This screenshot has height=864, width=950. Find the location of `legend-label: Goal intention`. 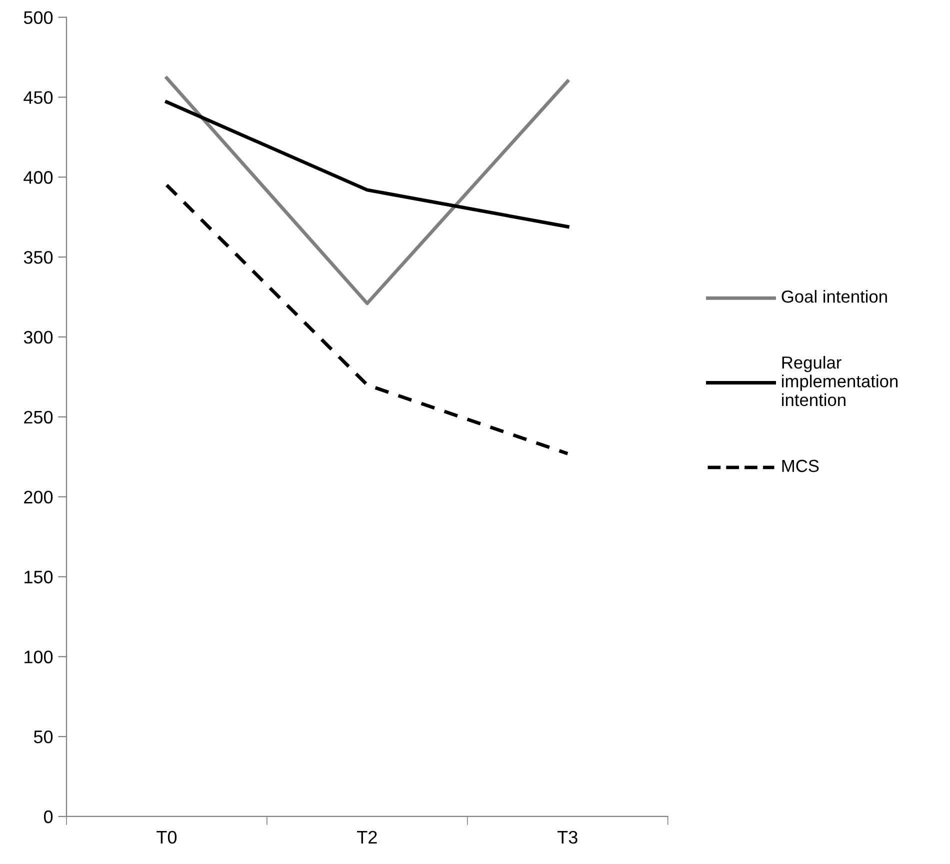

legend-label: Goal intention is located at coordinates (834, 296).